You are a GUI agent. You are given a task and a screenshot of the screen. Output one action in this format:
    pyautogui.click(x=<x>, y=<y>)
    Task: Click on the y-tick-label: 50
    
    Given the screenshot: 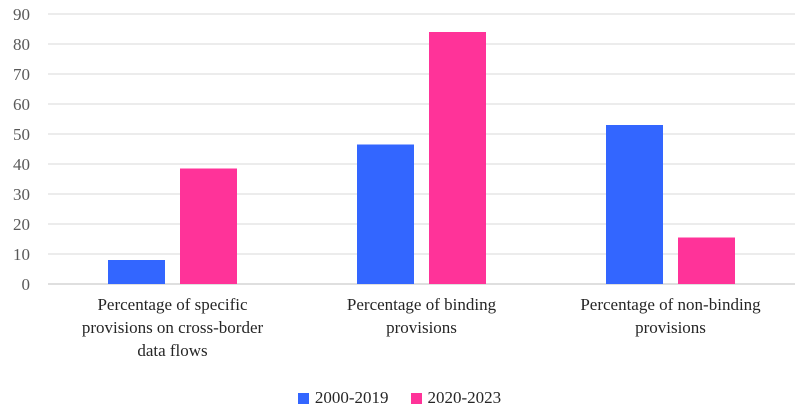 What is the action you would take?
    pyautogui.click(x=21, y=134)
    